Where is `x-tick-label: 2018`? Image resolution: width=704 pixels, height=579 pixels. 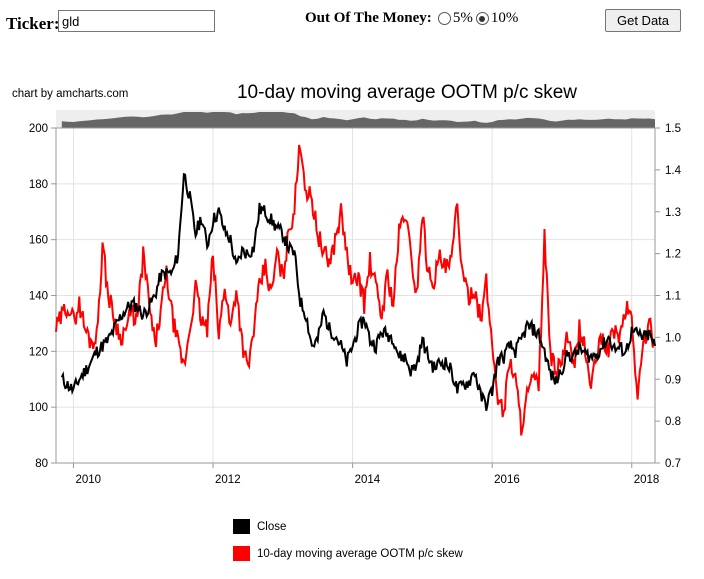 x-tick-label: 2018 is located at coordinates (647, 480).